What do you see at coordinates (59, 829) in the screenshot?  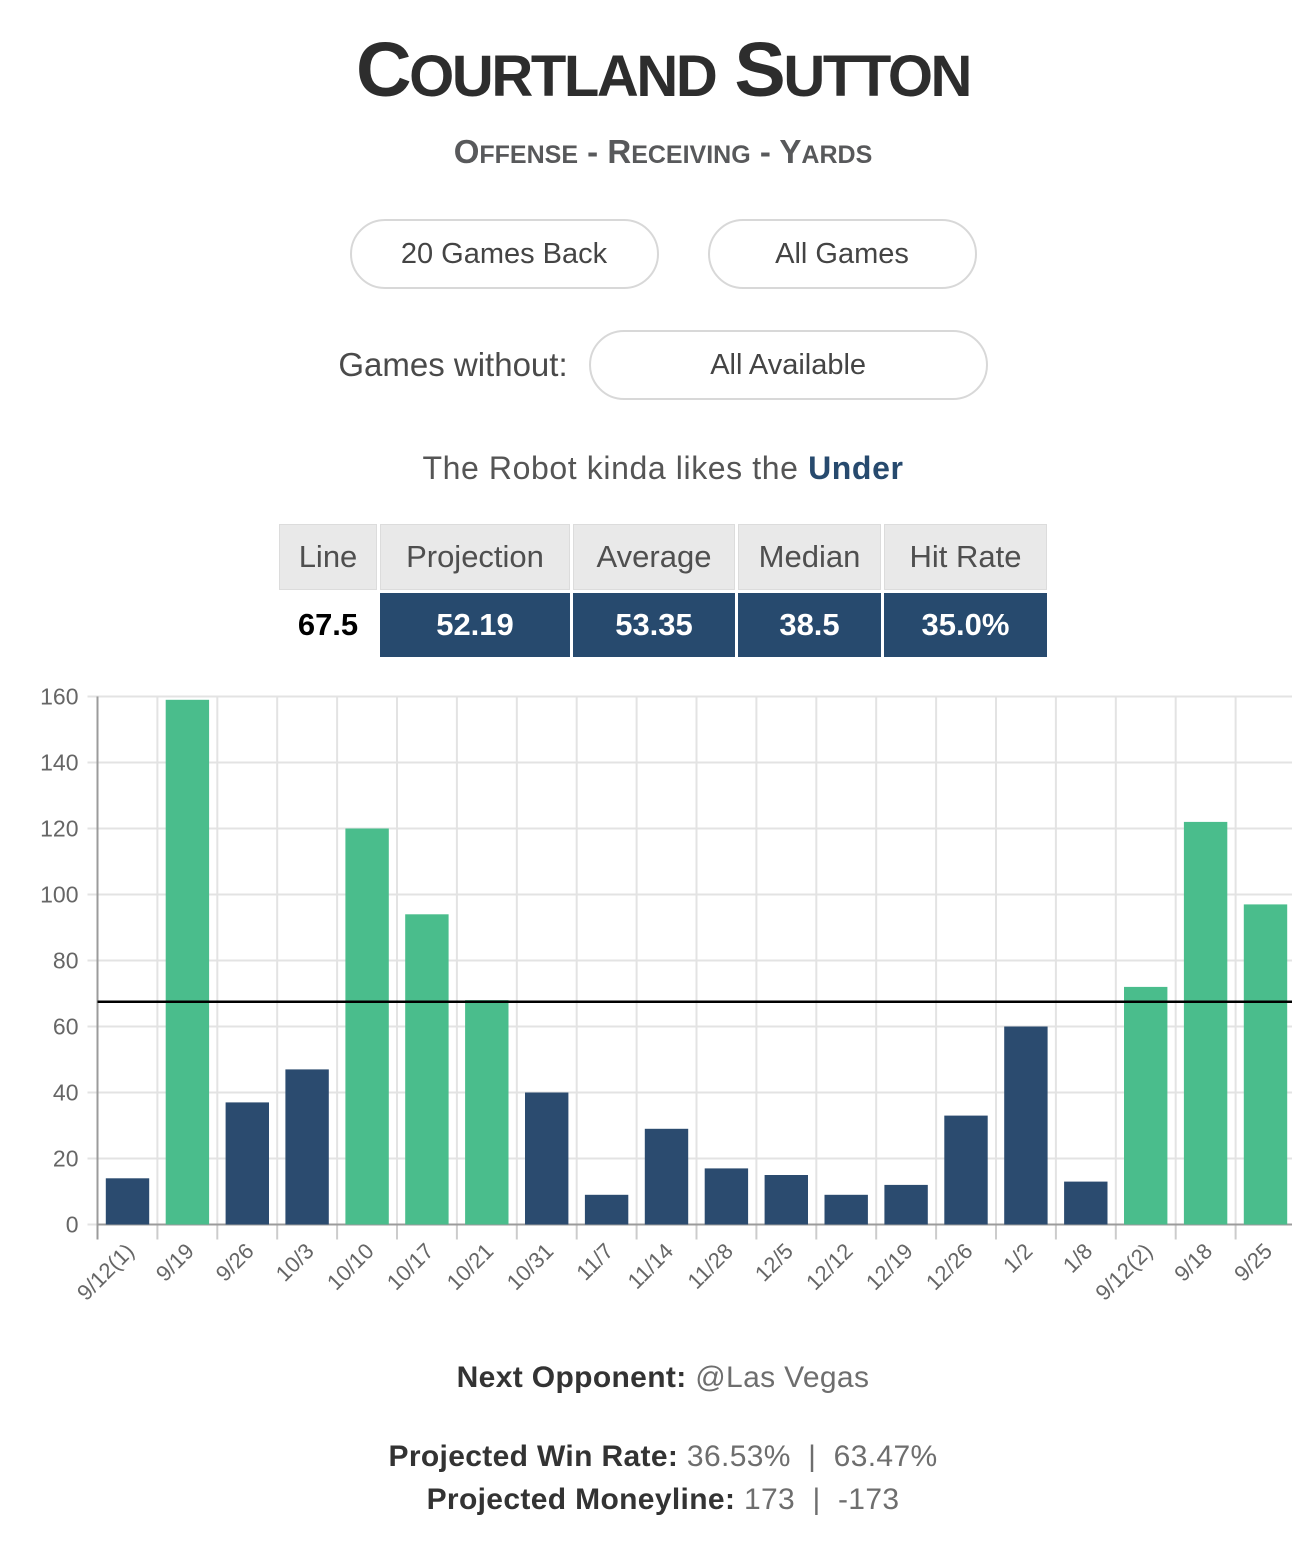 I see `svg-text: 120` at bounding box center [59, 829].